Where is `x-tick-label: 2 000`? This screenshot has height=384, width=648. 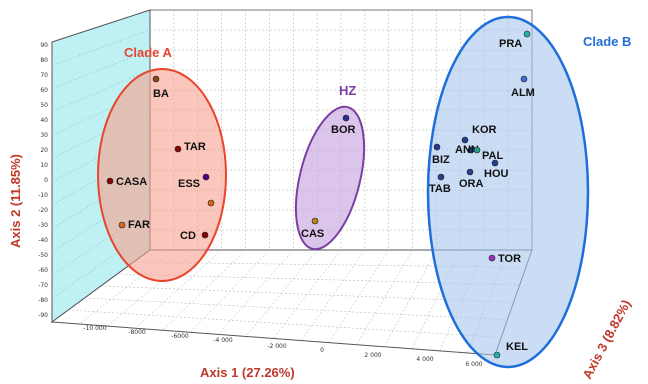
x-tick-label: 2 000 is located at coordinates (372, 355).